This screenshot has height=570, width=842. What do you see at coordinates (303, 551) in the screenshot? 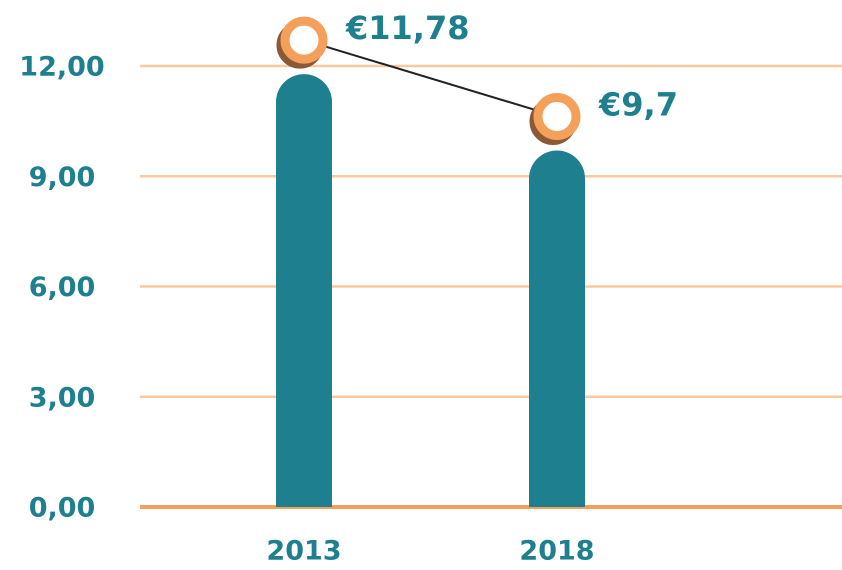
I see `x-tick-label: 2013` at bounding box center [303, 551].